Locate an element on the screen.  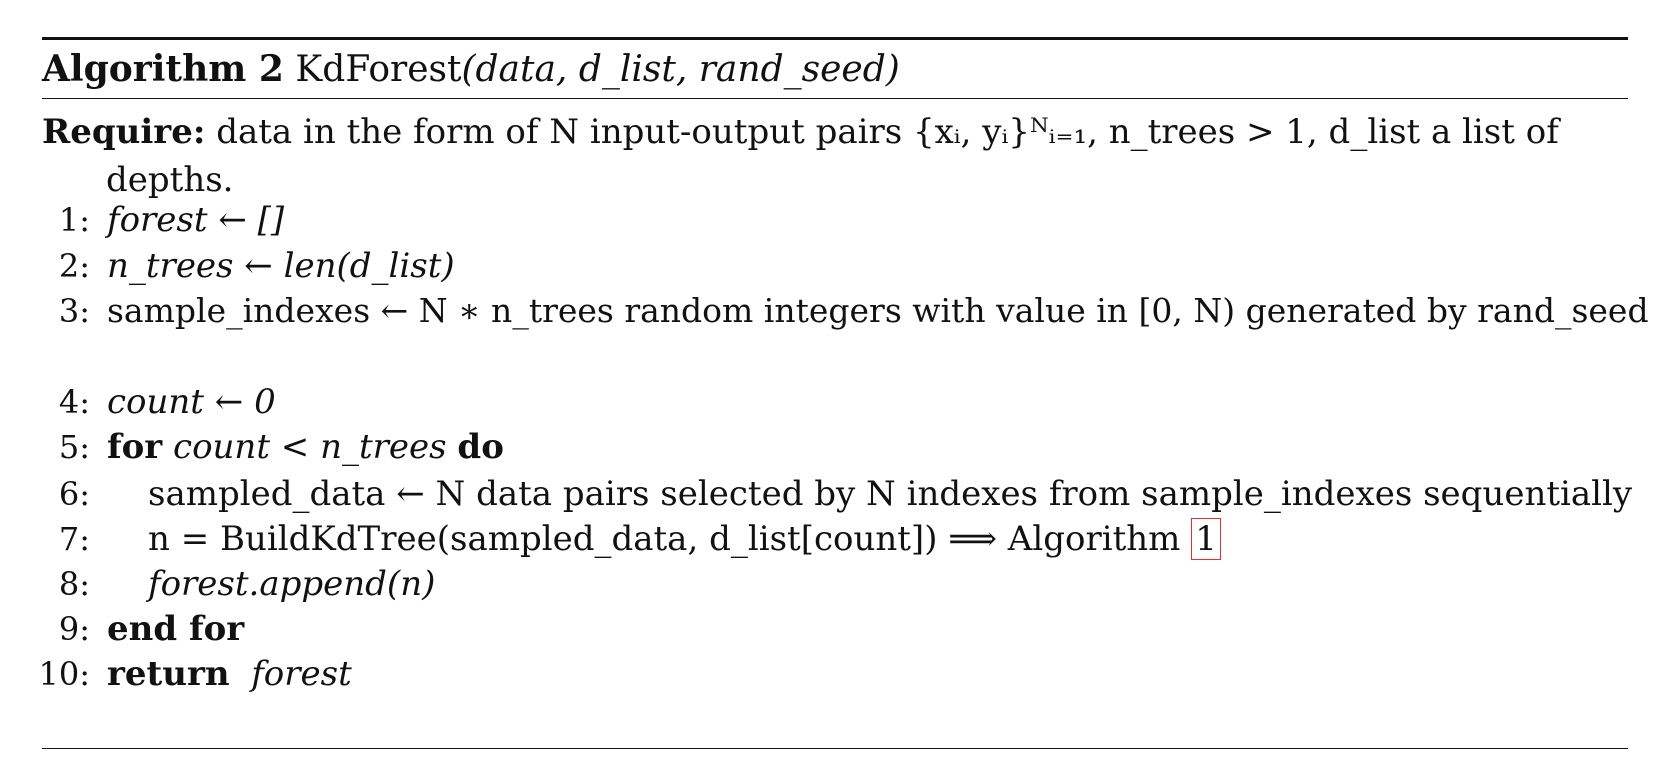
header-rule is located at coordinates (835, 98).